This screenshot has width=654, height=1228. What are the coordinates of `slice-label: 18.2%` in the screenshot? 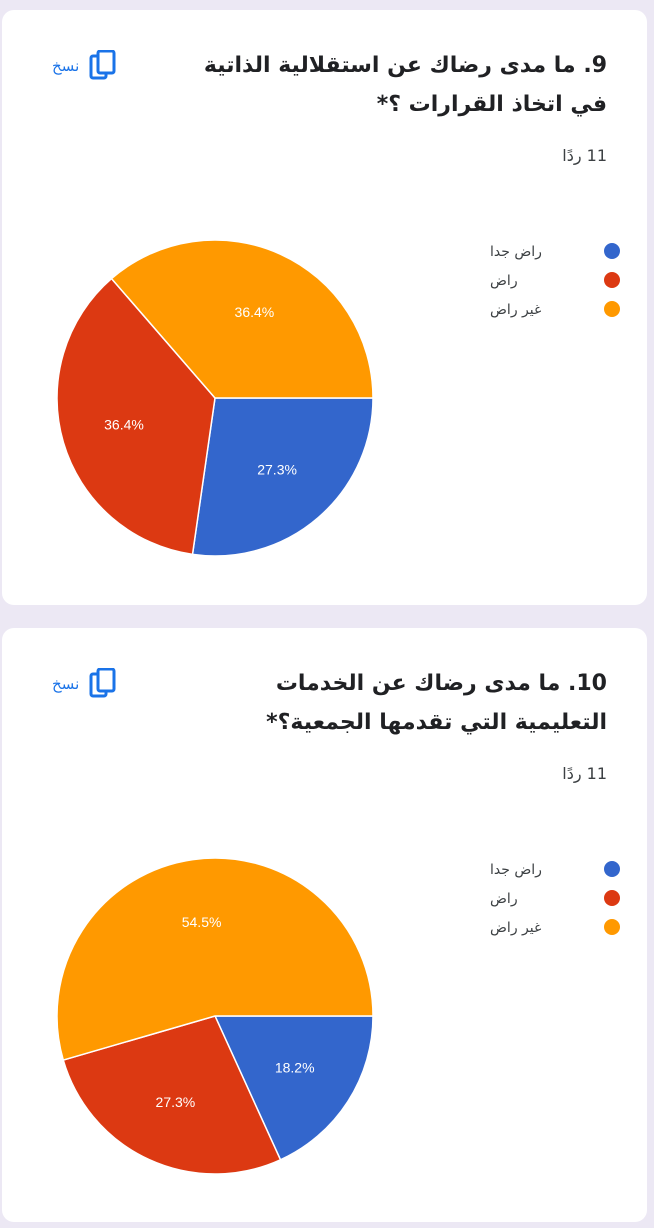 It's located at (295, 1067).